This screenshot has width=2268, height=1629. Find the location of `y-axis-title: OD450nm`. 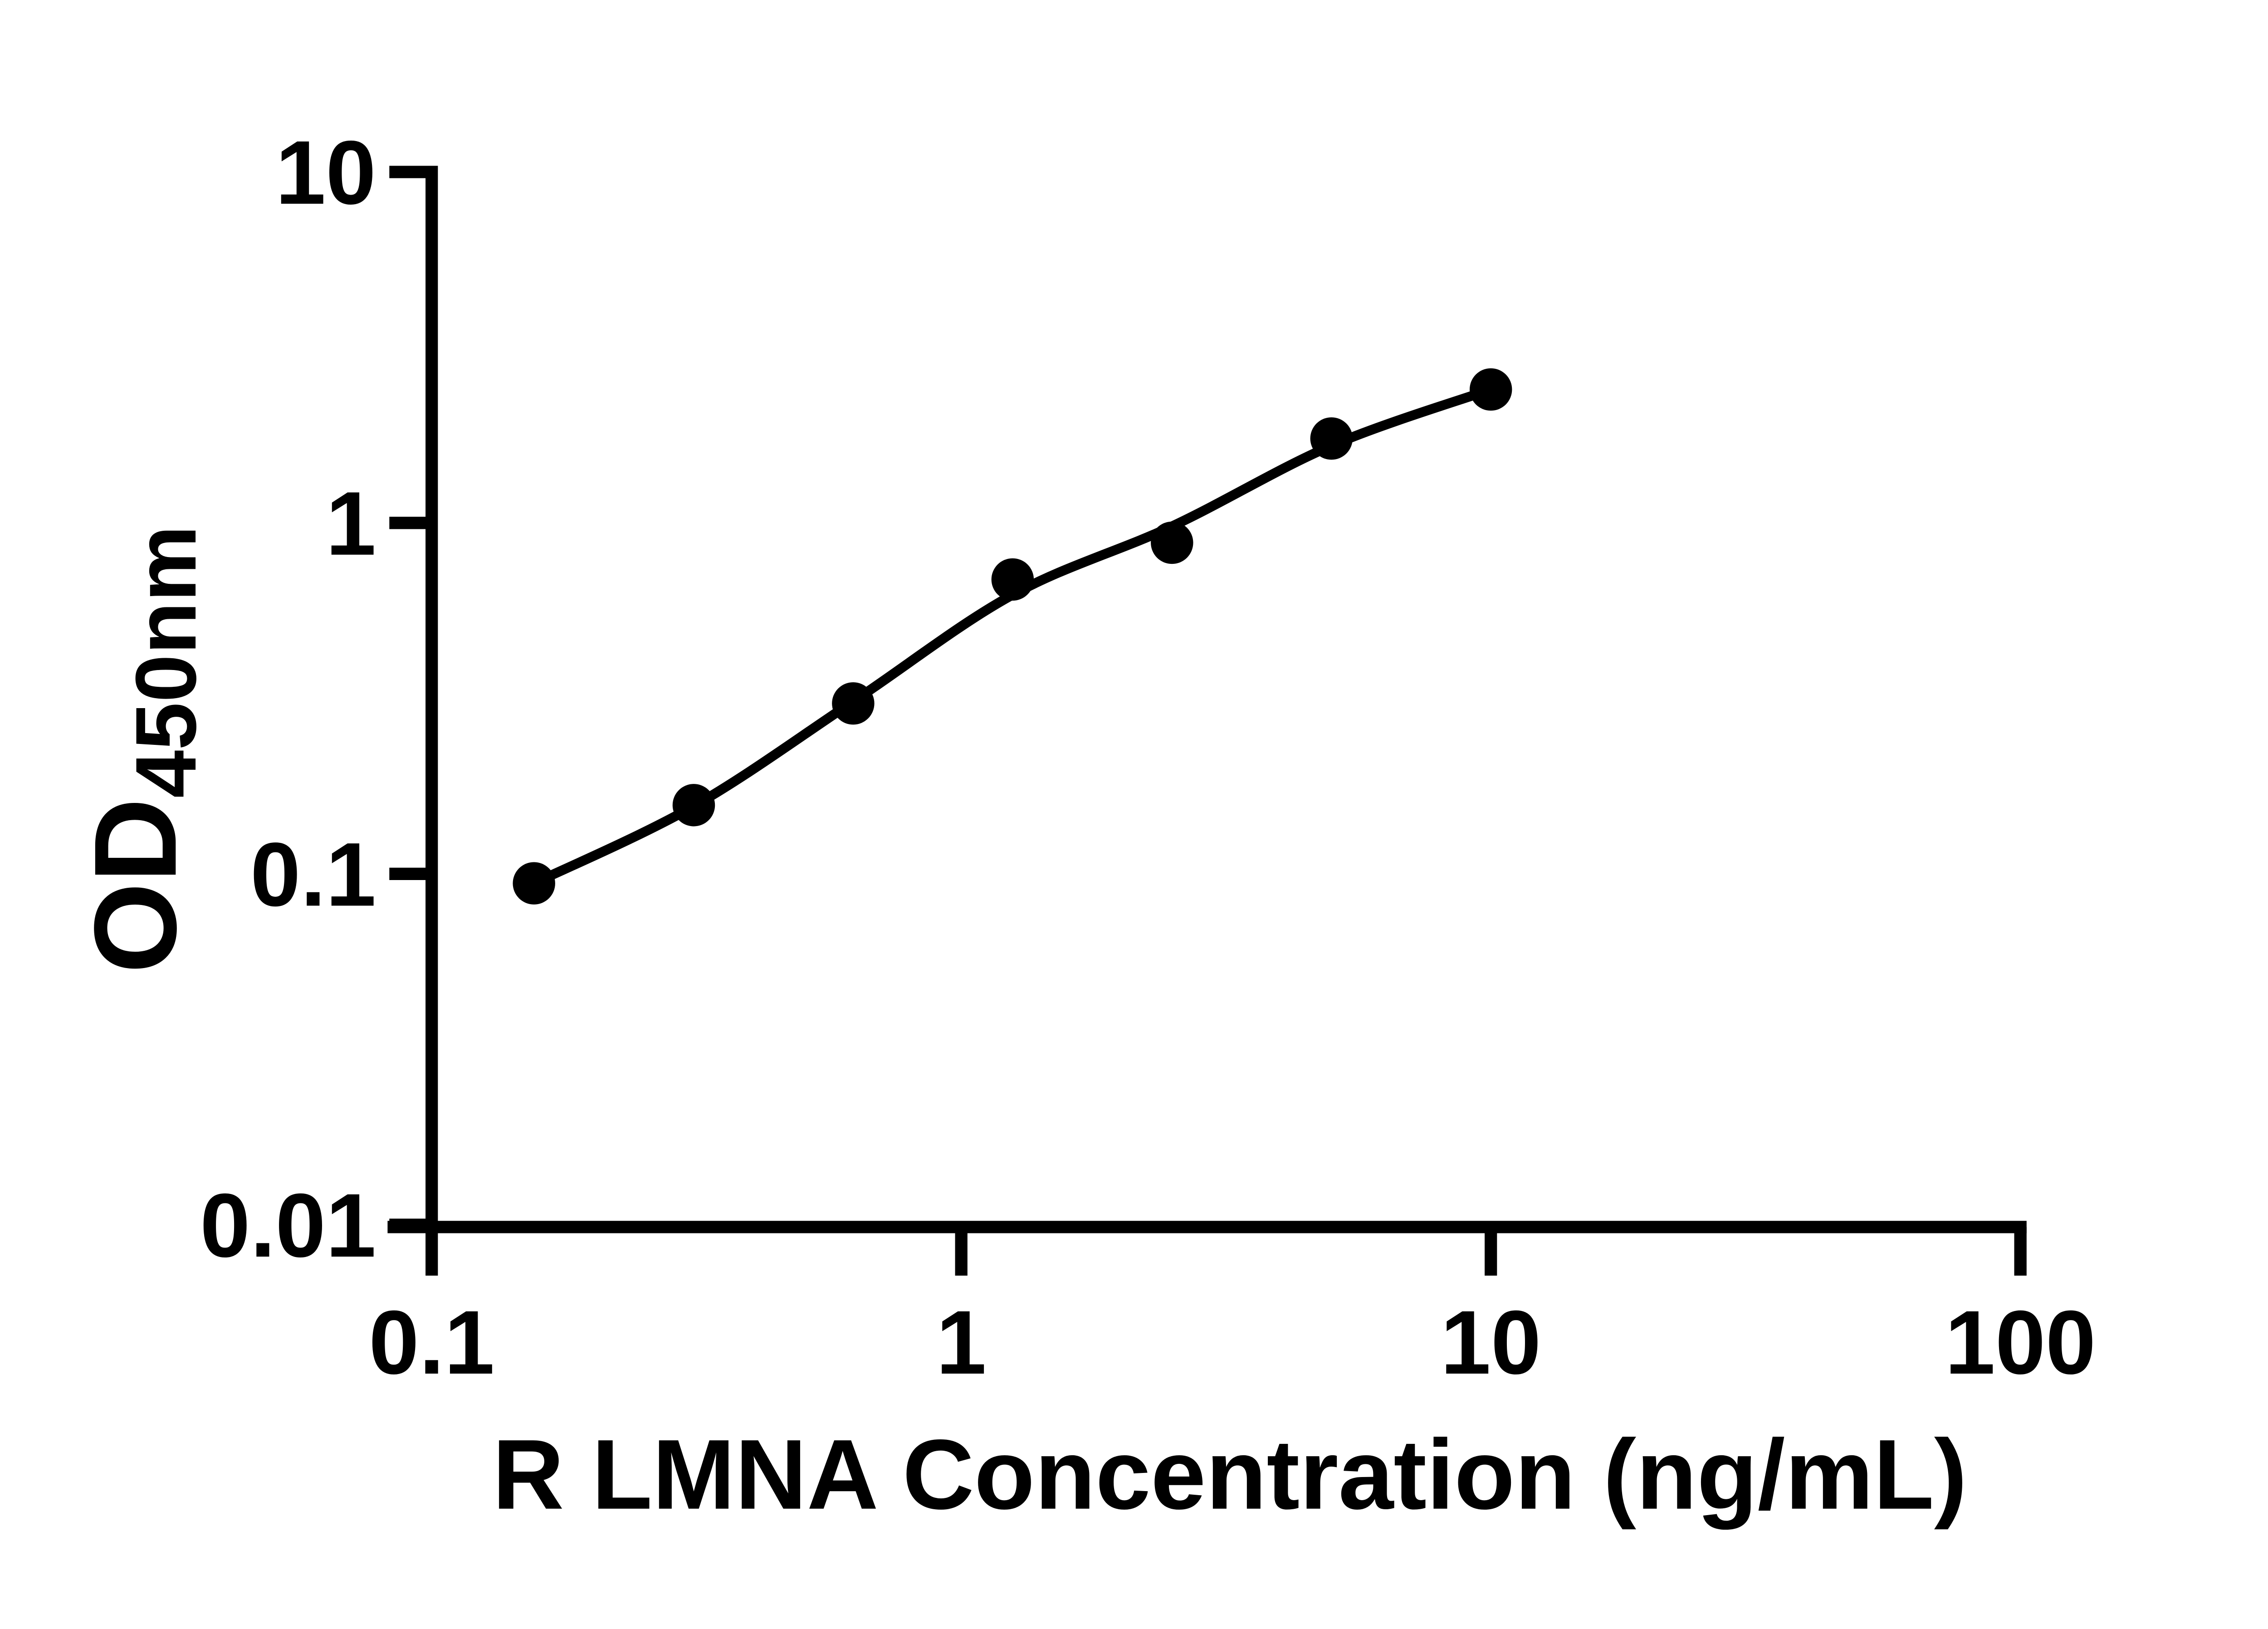

y-axis-title: OD450nm is located at coordinates (142, 749).